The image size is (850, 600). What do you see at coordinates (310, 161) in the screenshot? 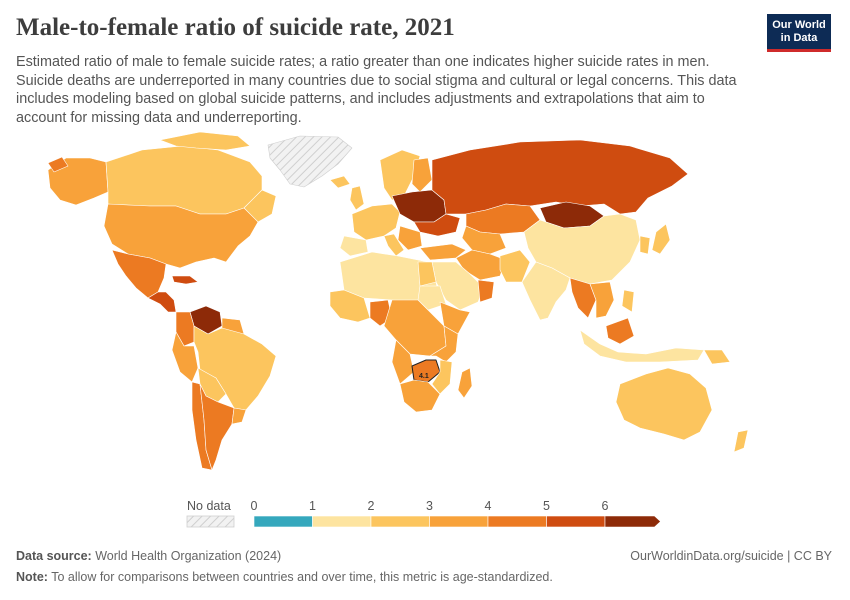
I see `region-greenland` at bounding box center [310, 161].